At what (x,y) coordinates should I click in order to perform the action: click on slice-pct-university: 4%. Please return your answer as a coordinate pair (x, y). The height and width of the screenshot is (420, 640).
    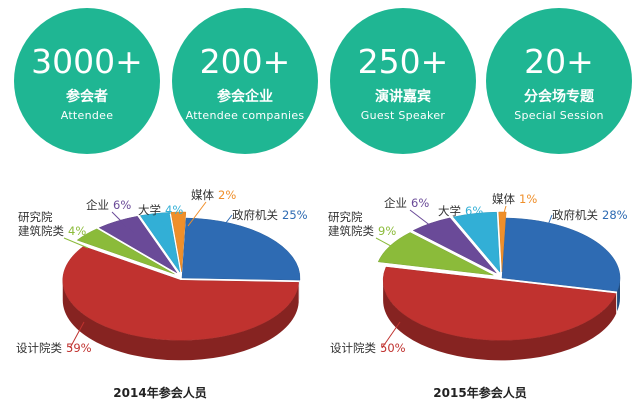
    Looking at the image, I should click on (174, 210).